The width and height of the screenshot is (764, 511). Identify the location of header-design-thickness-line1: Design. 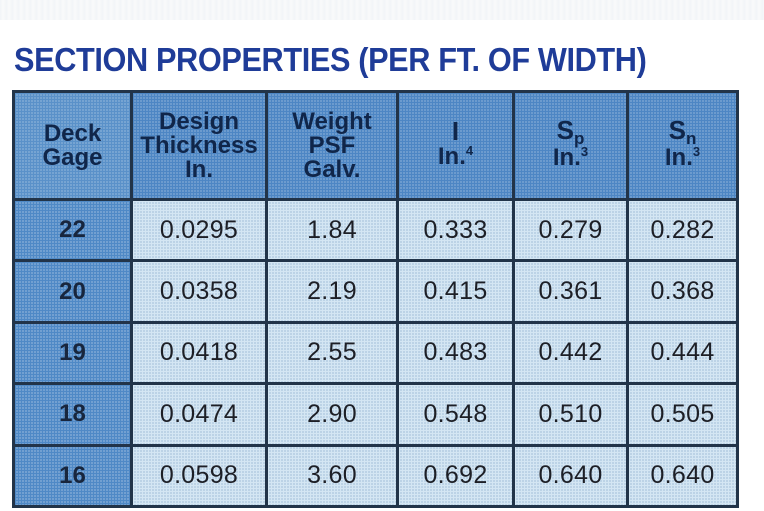
(198, 121).